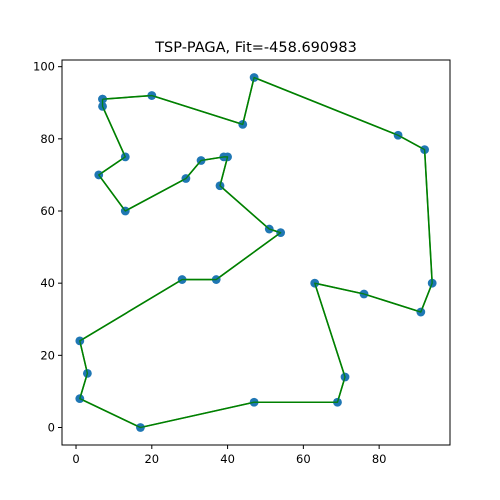  I want to click on x-tick-label-80: 80, so click(379, 459).